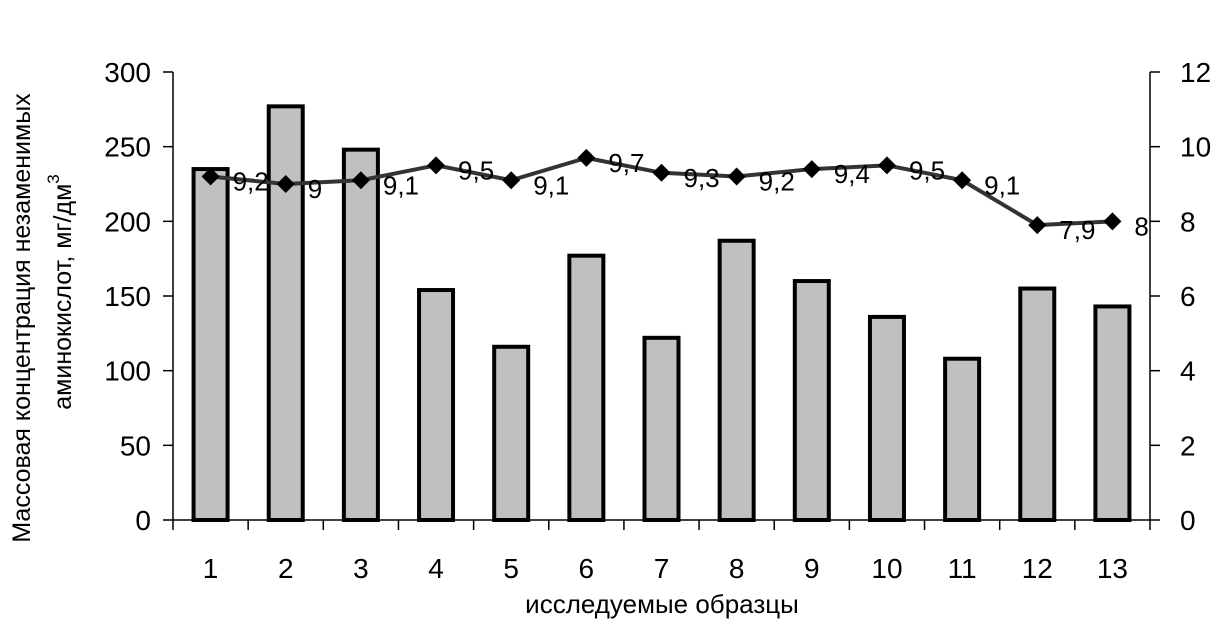 The width and height of the screenshot is (1218, 626). Describe the element at coordinates (127, 221) in the screenshot. I see `left-axis-tick-label: 200` at that location.